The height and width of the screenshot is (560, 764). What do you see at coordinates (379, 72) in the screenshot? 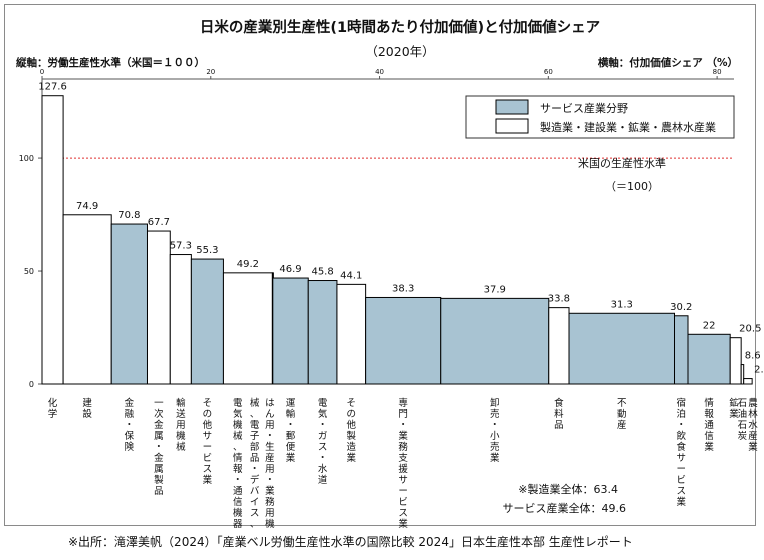
I see `x-tick-label: 40` at bounding box center [379, 72].